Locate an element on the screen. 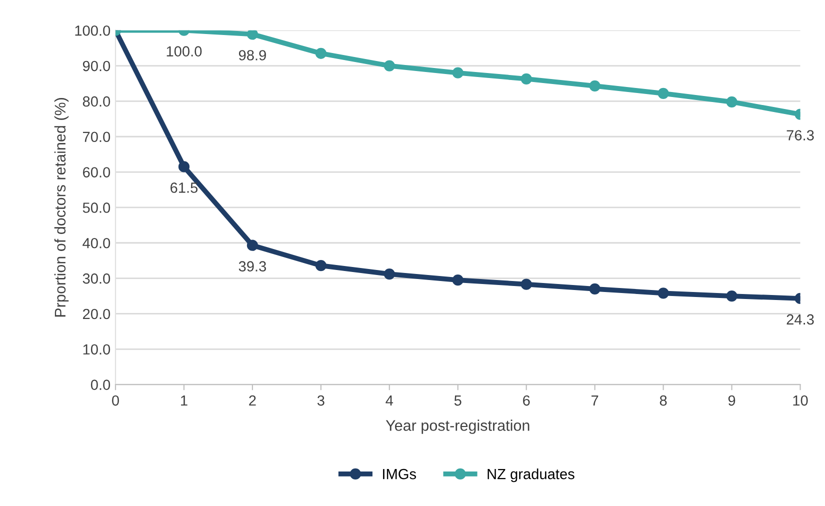 Image resolution: width=825 pixels, height=506 pixels. y-tick-label: 10.0 is located at coordinates (96, 349).